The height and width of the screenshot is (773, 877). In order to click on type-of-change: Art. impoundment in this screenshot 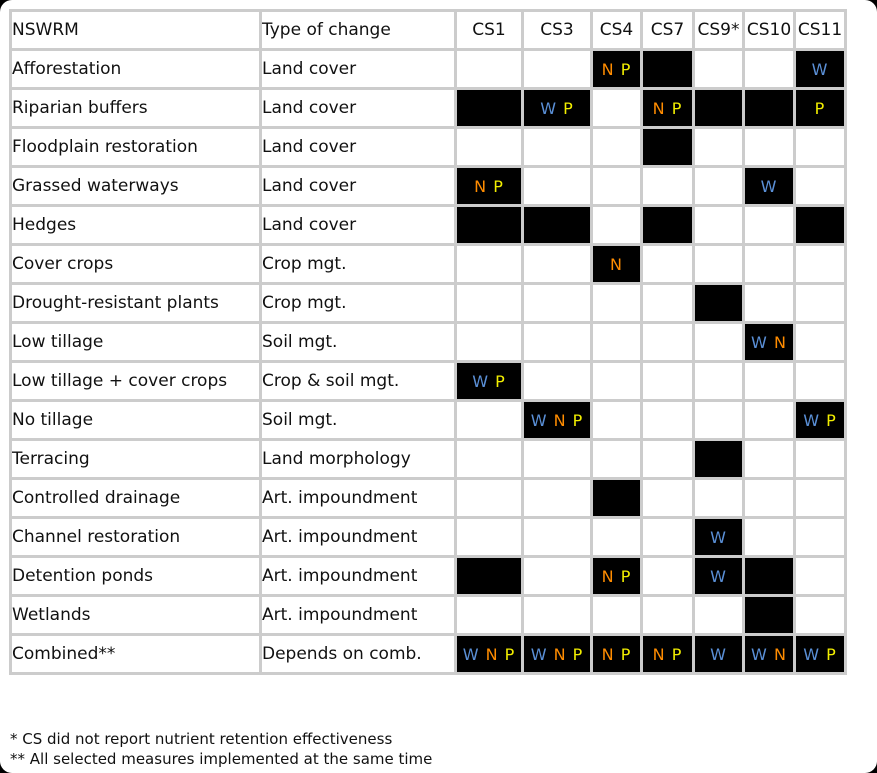, I will do `click(358, 537)`.